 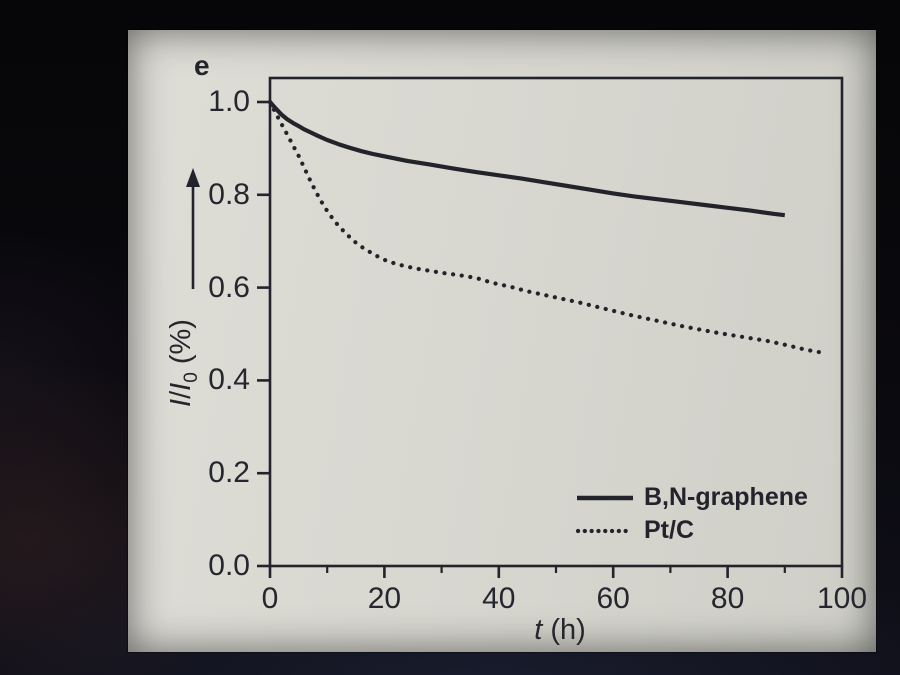 I want to click on legend-item-ptc: Pt/C, so click(x=692, y=530).